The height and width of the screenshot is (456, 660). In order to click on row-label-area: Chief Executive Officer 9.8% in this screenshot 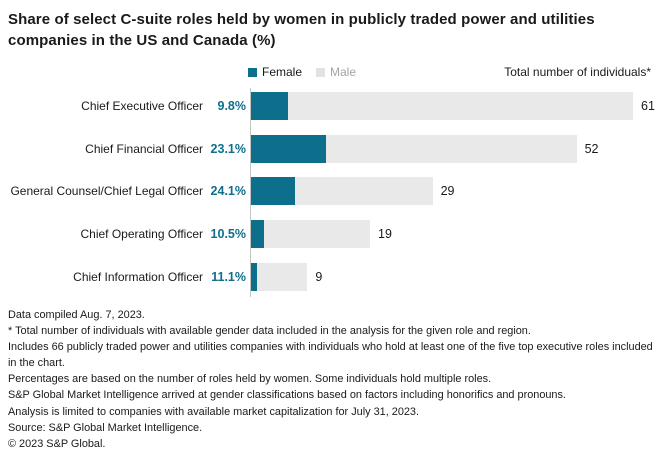, I will do `click(125, 106)`.